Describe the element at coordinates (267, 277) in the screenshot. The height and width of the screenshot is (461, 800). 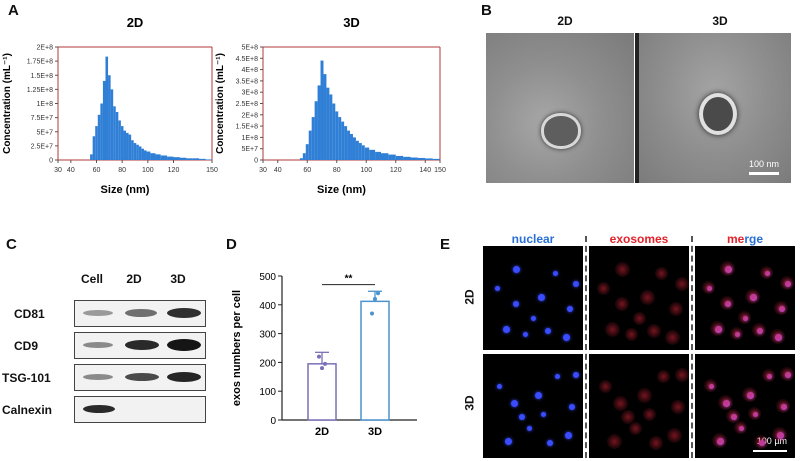
I see `bar-ytick-label-5: 500` at that location.